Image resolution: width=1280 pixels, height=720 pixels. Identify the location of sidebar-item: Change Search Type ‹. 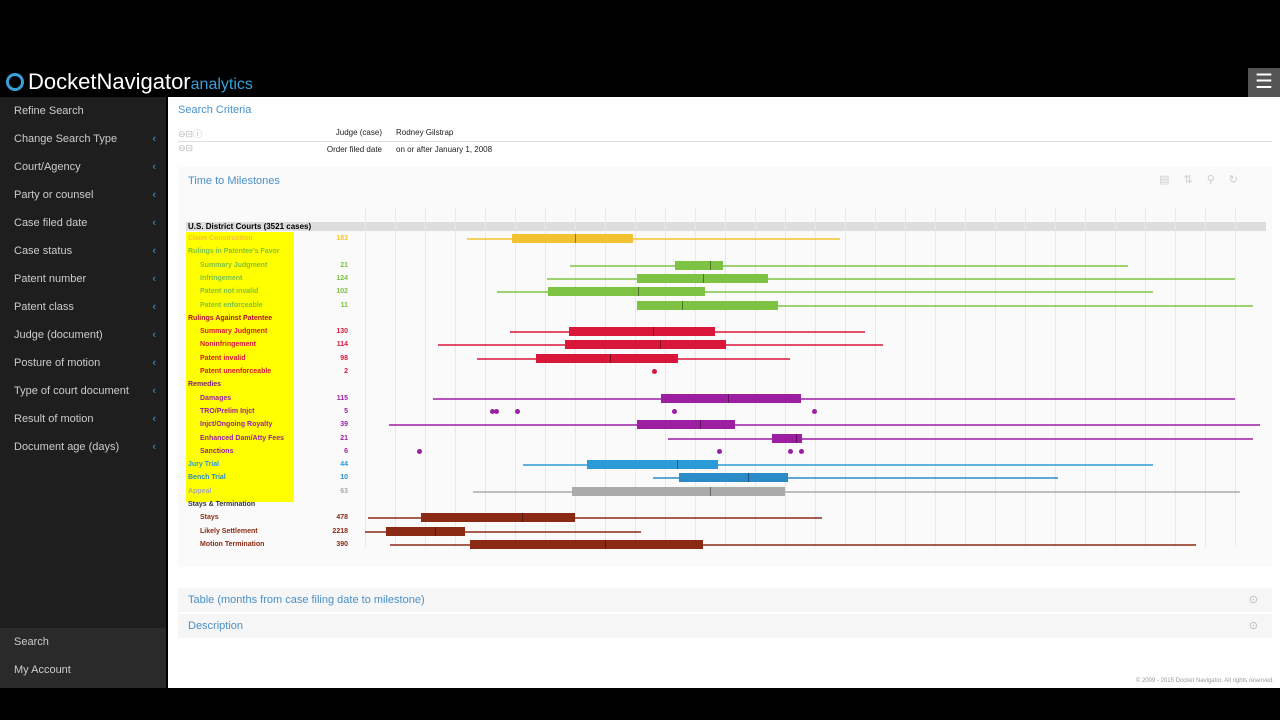
(83, 139).